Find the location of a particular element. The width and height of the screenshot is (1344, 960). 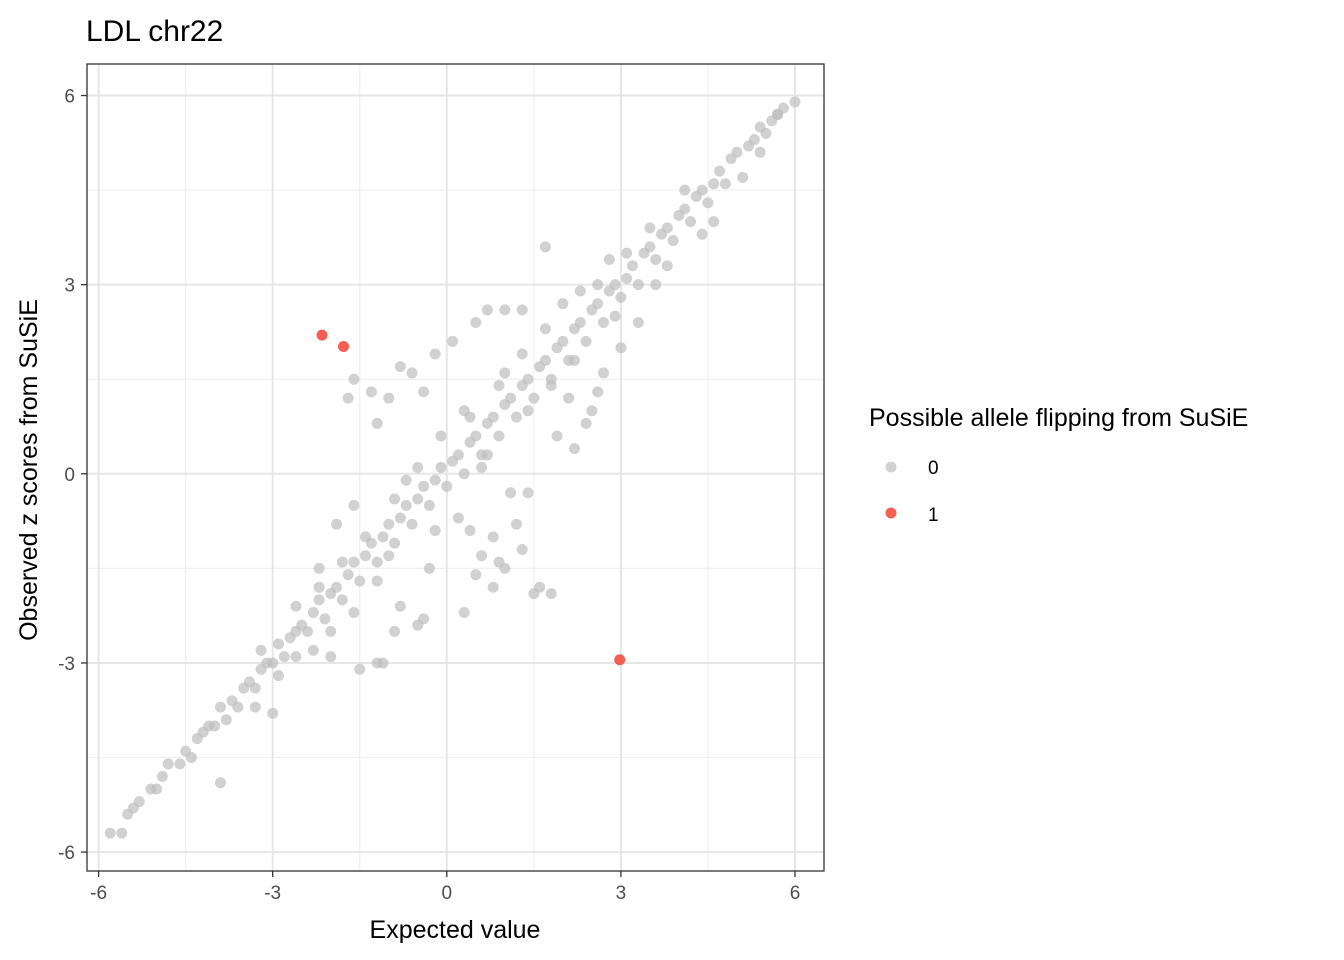

legend-title: Possible allele flipping from SuSiE is located at coordinates (1058, 418).